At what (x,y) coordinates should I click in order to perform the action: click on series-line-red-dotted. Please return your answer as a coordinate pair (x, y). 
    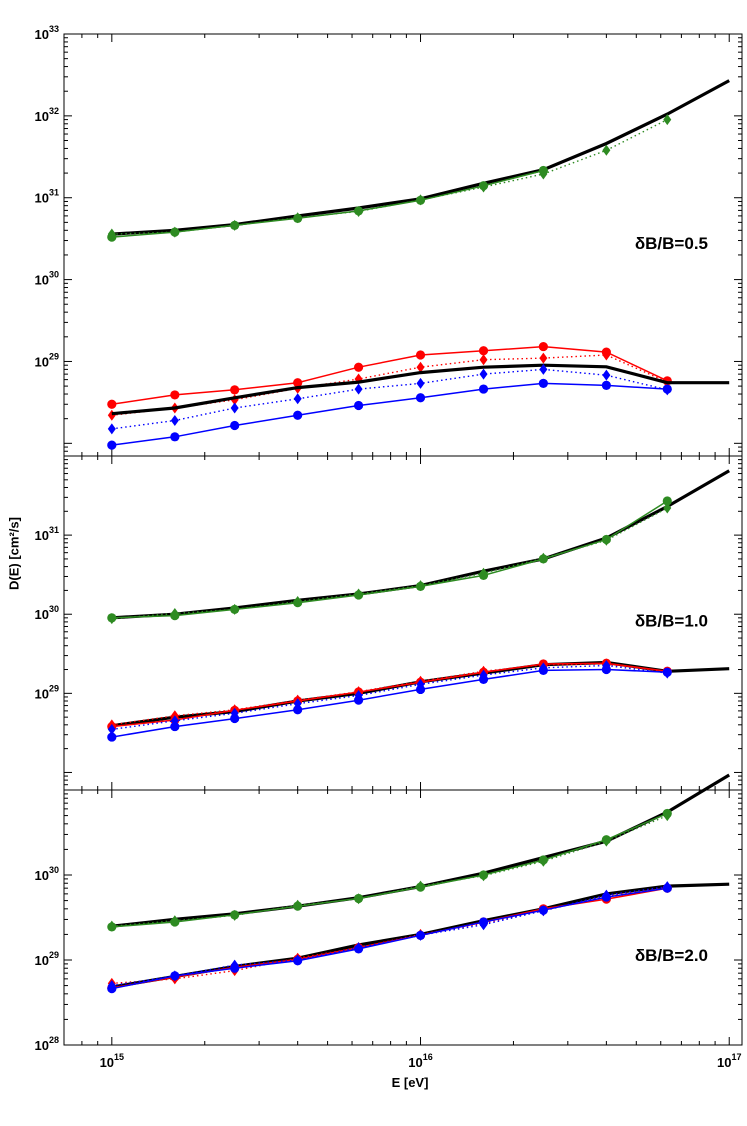
    Looking at the image, I should click on (389, 694).